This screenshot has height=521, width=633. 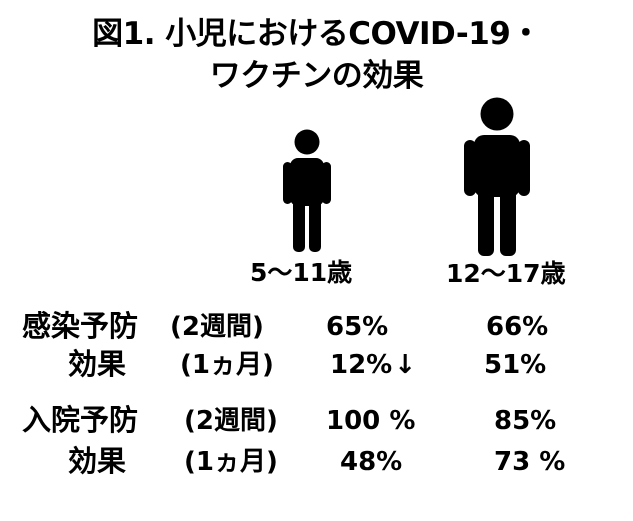 What do you see at coordinates (405, 365) in the screenshot?
I see `down-arrow-icon: ↓` at bounding box center [405, 365].